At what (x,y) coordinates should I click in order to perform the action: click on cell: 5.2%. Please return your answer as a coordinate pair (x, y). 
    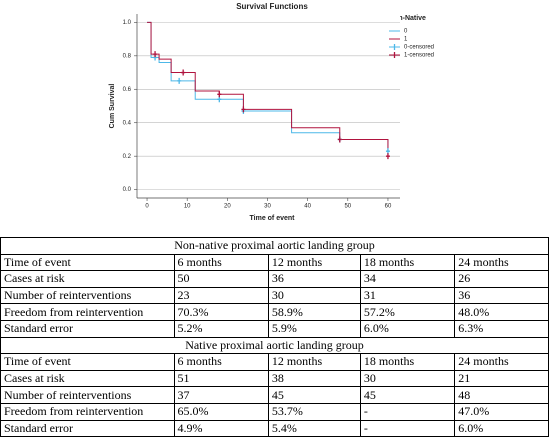
    Looking at the image, I should click on (221, 328).